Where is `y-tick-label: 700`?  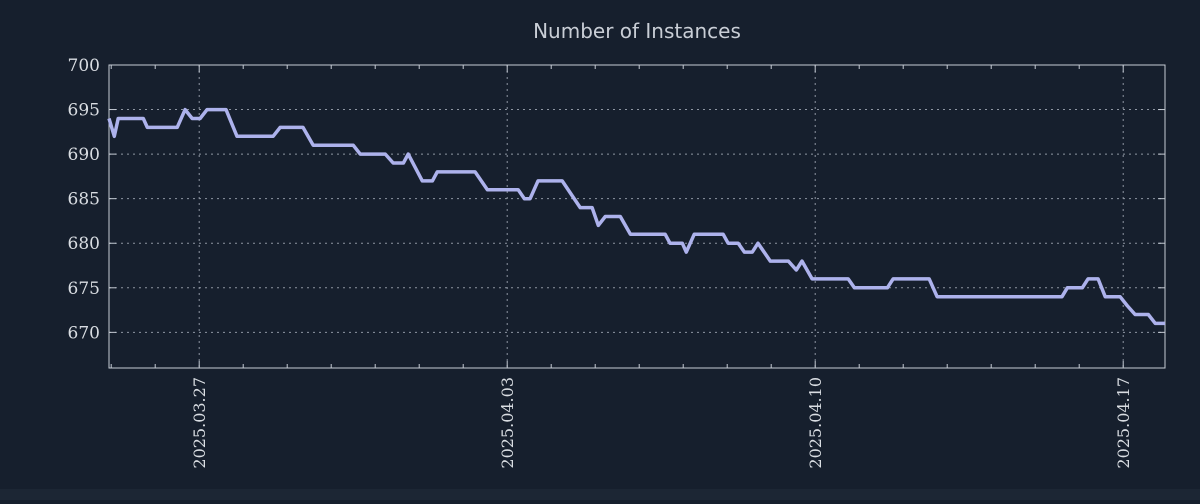 y-tick-label: 700 is located at coordinates (84, 66).